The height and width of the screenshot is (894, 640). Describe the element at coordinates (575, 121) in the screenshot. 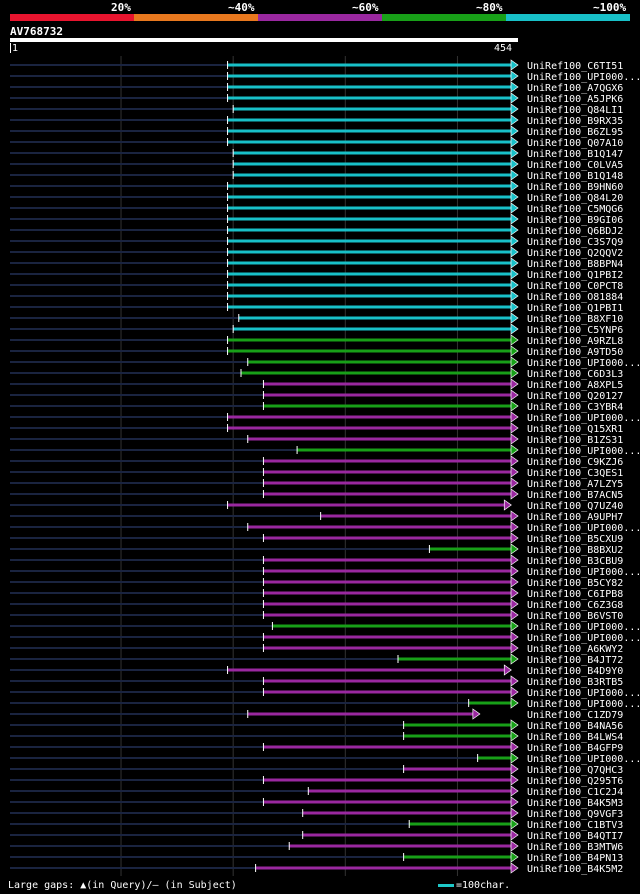

I see `hit-label: UniRef100_B9RX35` at that location.